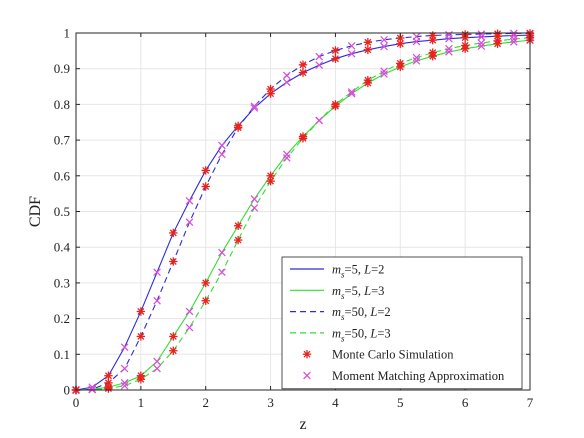 The image size is (584, 438). What do you see at coordinates (335, 402) in the screenshot?
I see `x-tick-label: 4` at bounding box center [335, 402].